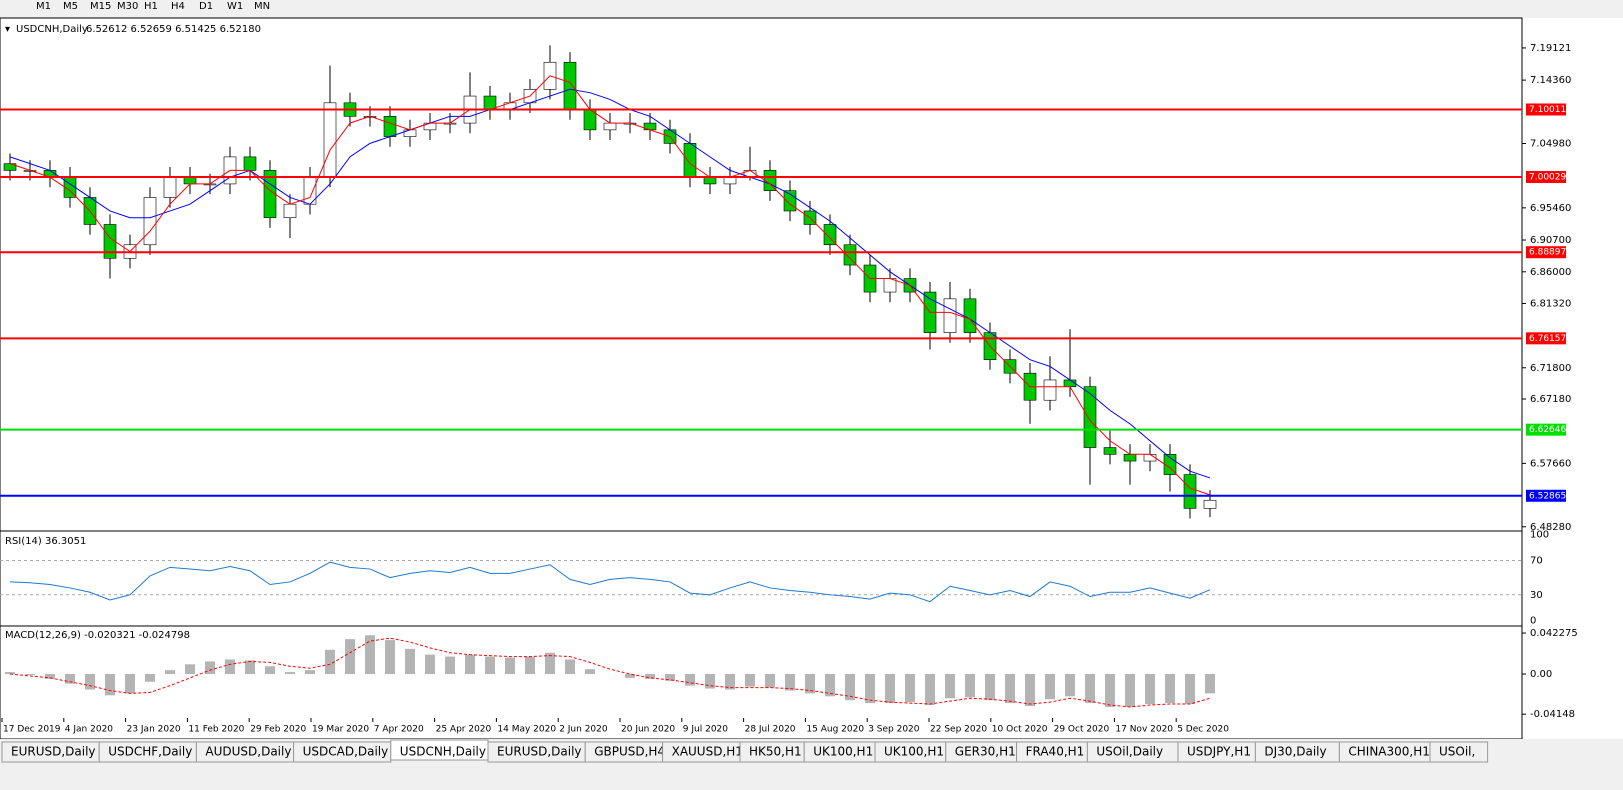 This screenshot has width=1623, height=790. I want to click on tab-label: GBPUSD,H4, so click(629, 752).